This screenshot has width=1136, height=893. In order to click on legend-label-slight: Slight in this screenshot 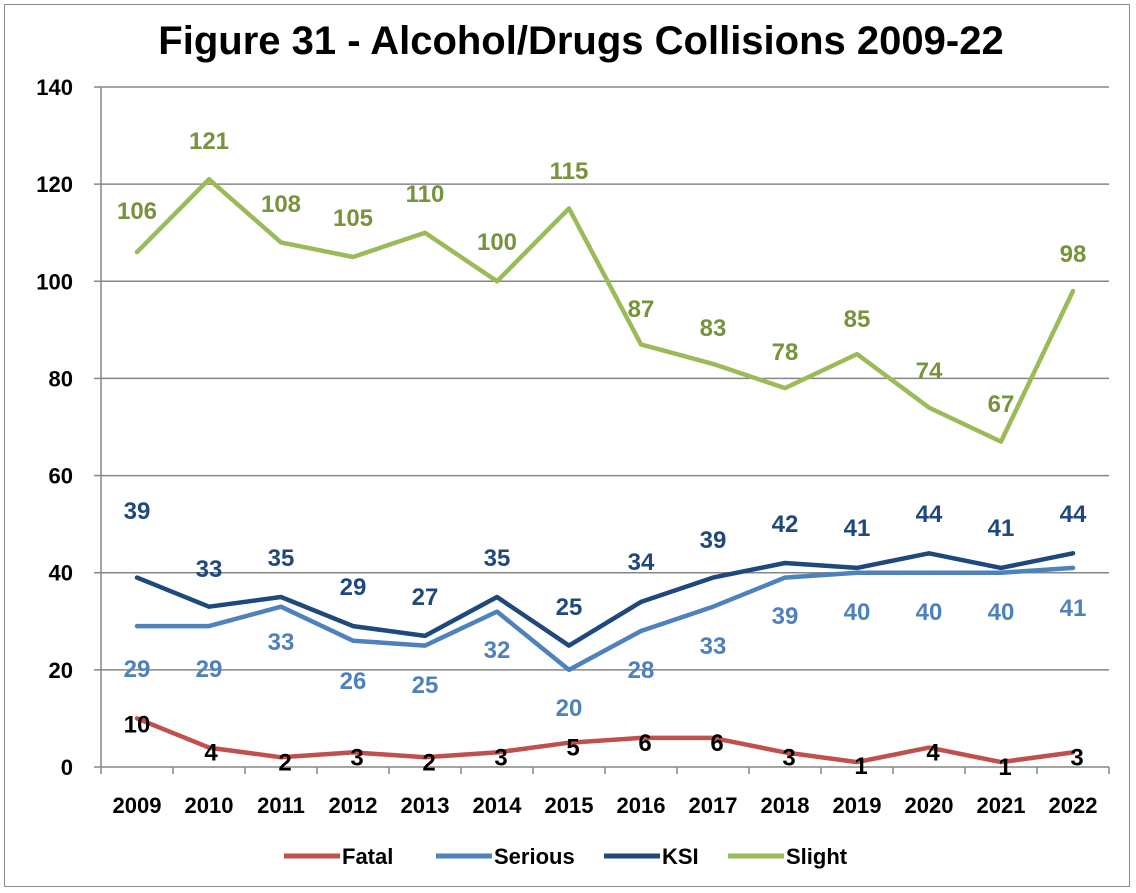, I will do `click(817, 856)`.